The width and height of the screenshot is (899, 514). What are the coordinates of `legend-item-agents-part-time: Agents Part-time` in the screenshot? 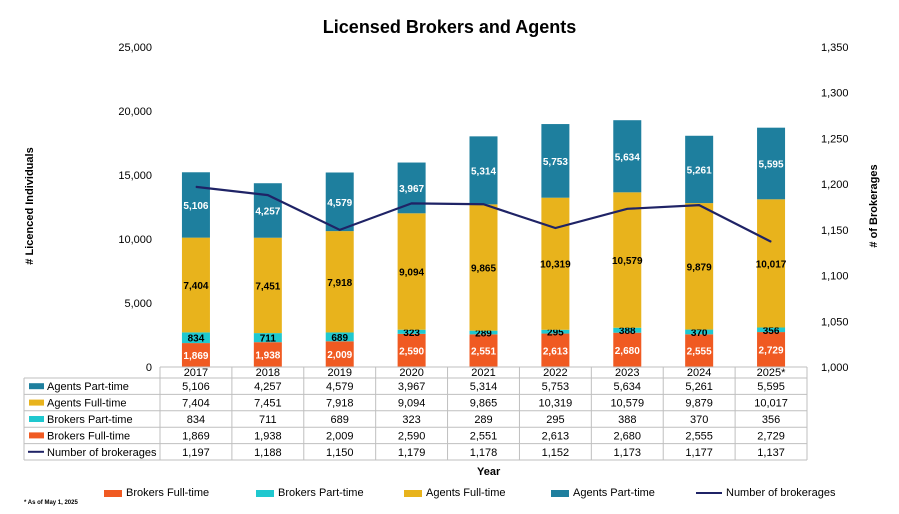 It's located at (603, 493).